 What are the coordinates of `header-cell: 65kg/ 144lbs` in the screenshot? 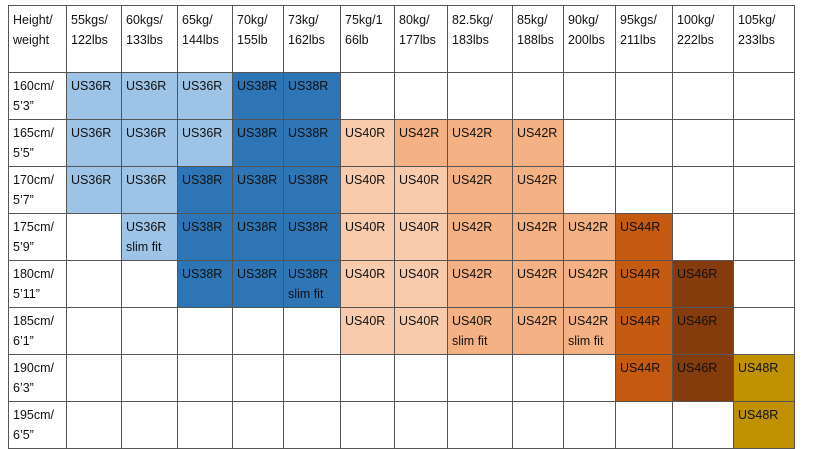 It's located at (205, 39).